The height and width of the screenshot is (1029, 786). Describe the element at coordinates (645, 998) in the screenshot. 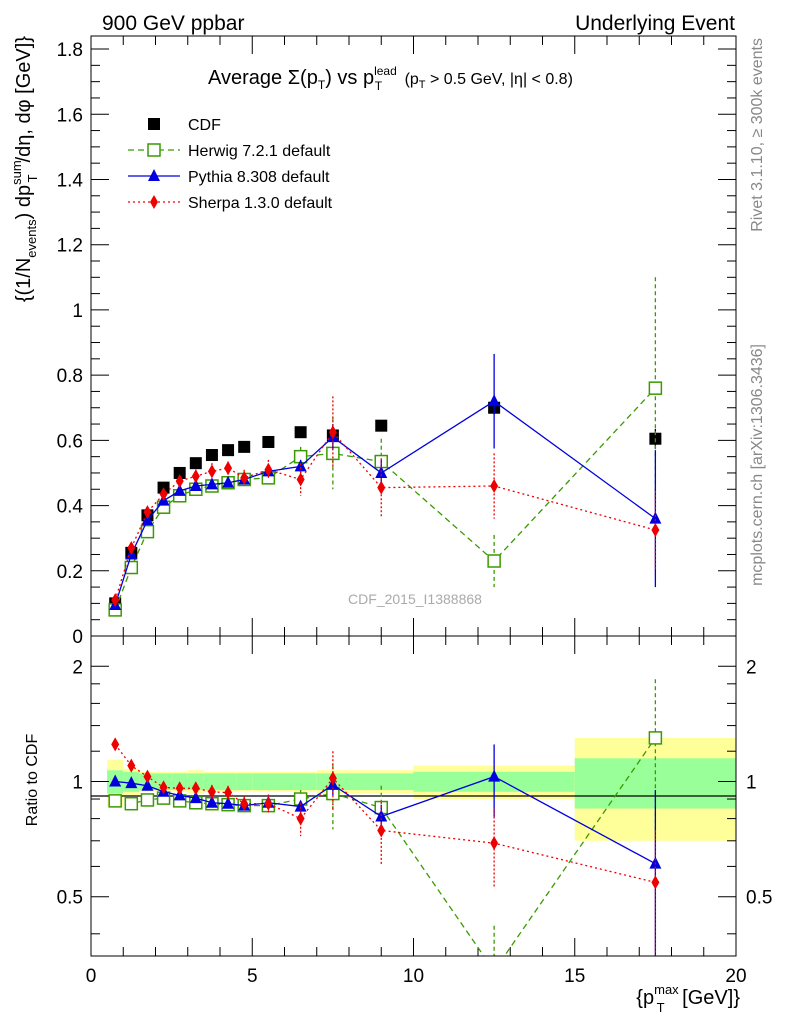

I see `title-part: {p` at that location.